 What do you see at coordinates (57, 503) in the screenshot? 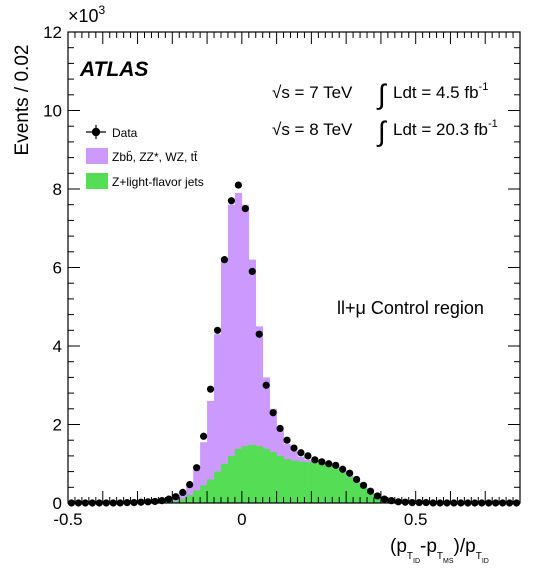
I see `y-tick-label: 0` at bounding box center [57, 503].